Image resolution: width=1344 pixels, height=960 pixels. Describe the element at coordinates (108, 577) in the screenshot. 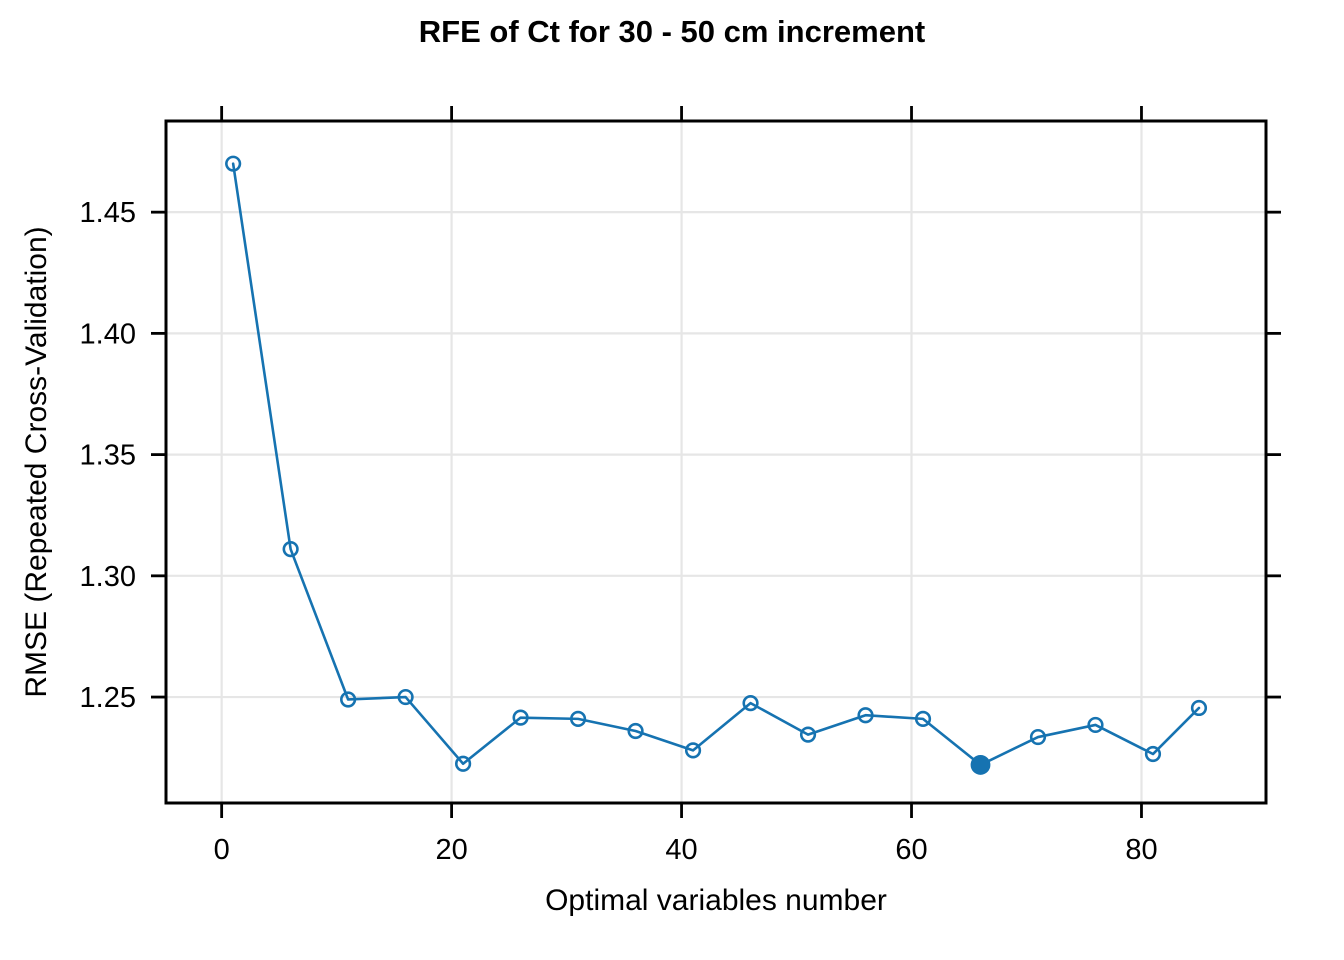

I see `y-tick-label: 1.30` at that location.